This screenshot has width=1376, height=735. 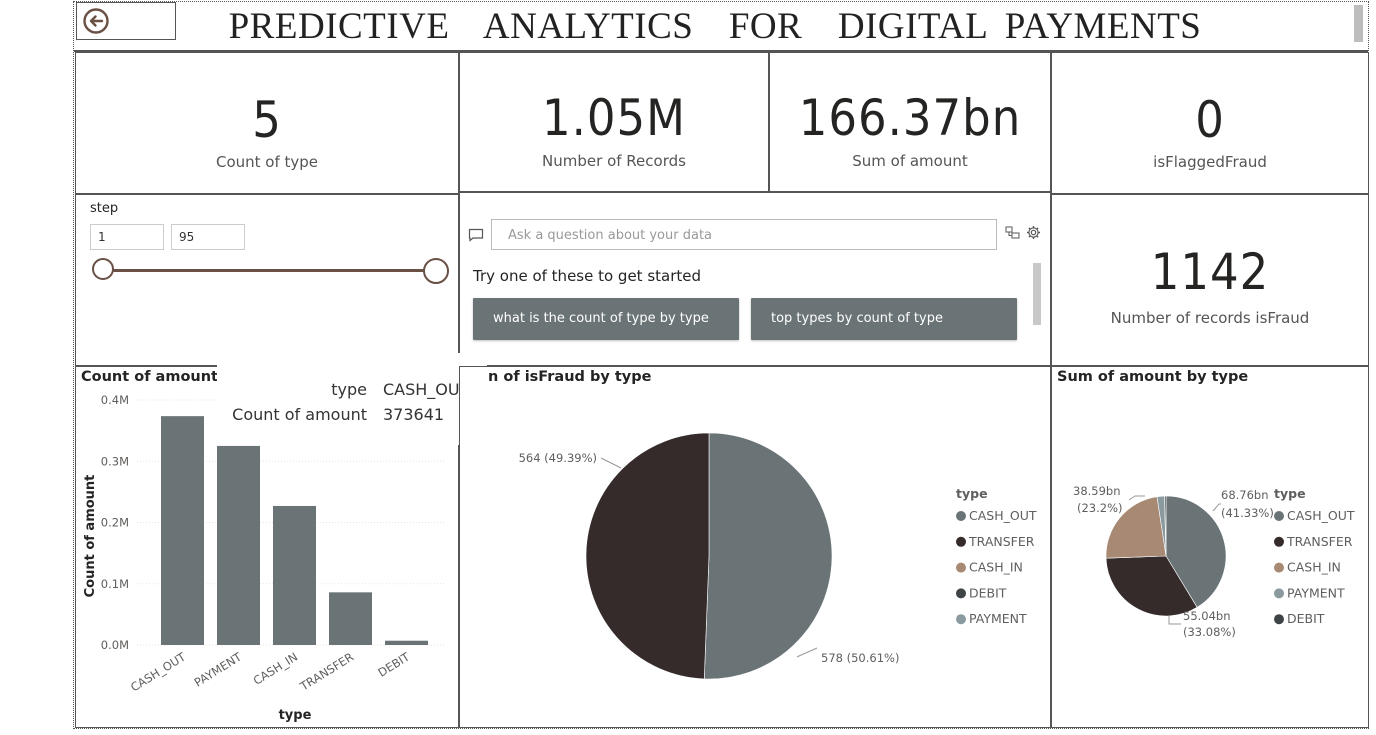 What do you see at coordinates (267, 162) in the screenshot?
I see `kpi-label: Count of type` at bounding box center [267, 162].